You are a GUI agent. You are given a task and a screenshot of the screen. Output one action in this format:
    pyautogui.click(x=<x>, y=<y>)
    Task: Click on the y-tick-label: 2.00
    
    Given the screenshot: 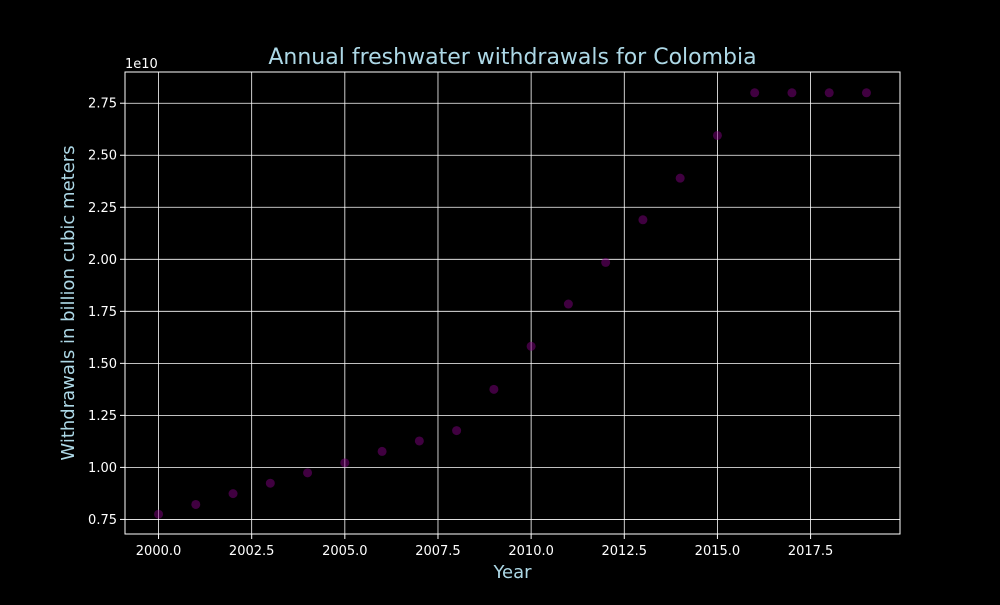 What is the action you would take?
    pyautogui.click(x=102, y=260)
    